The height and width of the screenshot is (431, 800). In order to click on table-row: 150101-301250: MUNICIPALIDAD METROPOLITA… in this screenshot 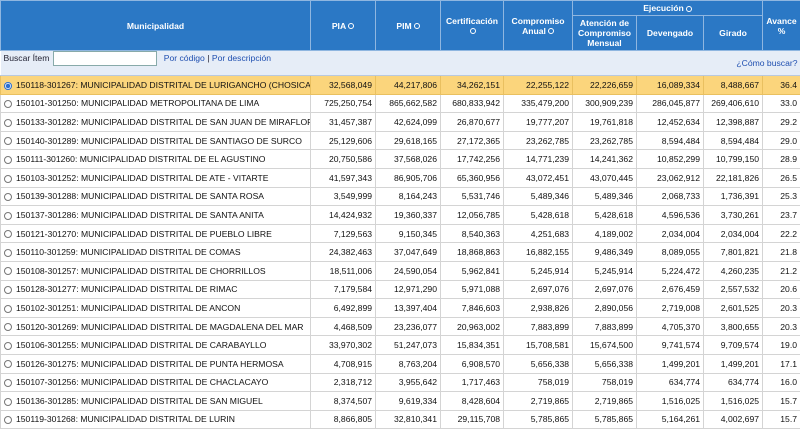, I will do `click(400, 103)`.